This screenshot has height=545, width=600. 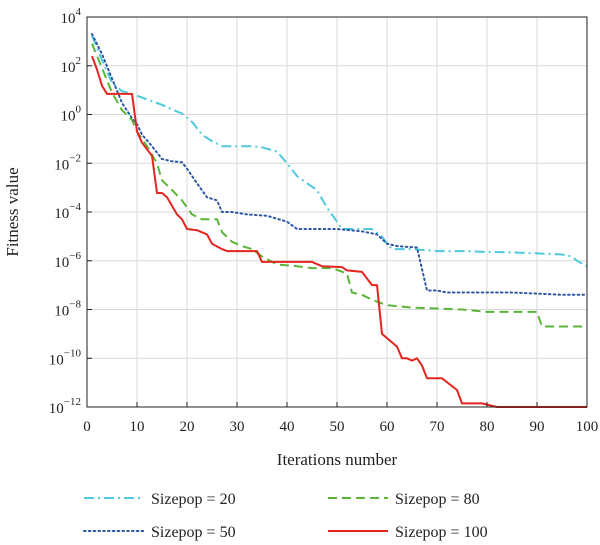 I want to click on legend-label-1: Sizepop = 20, so click(x=193, y=499).